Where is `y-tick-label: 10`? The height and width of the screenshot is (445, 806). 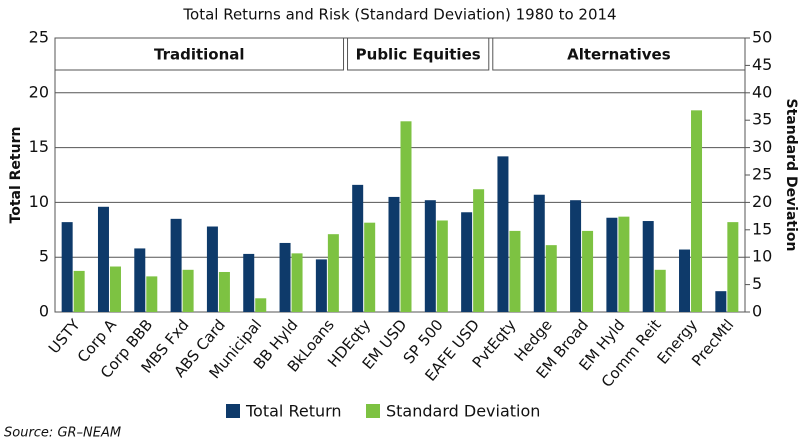
y-tick-label: 10 is located at coordinates (39, 201).